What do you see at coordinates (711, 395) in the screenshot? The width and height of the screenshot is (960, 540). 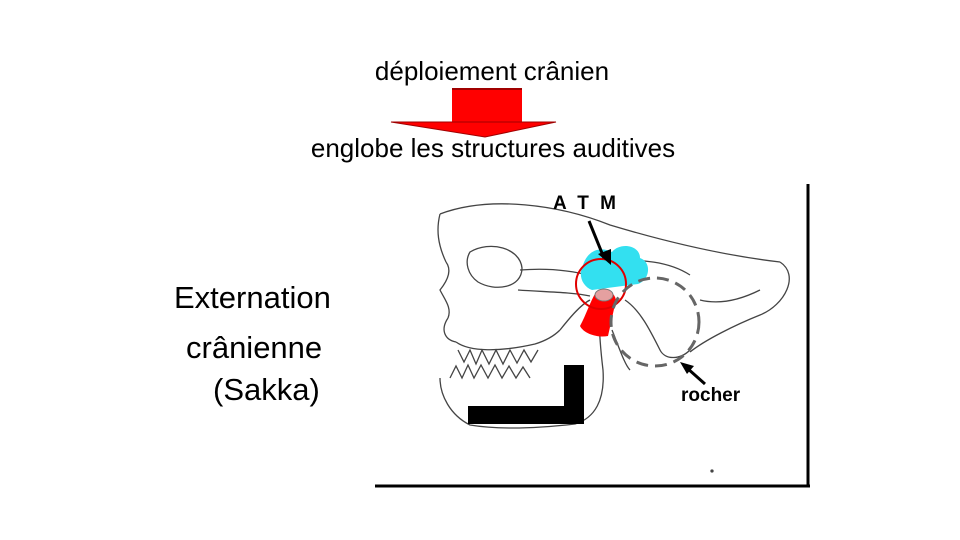 I see `label-rocher: rocher` at bounding box center [711, 395].